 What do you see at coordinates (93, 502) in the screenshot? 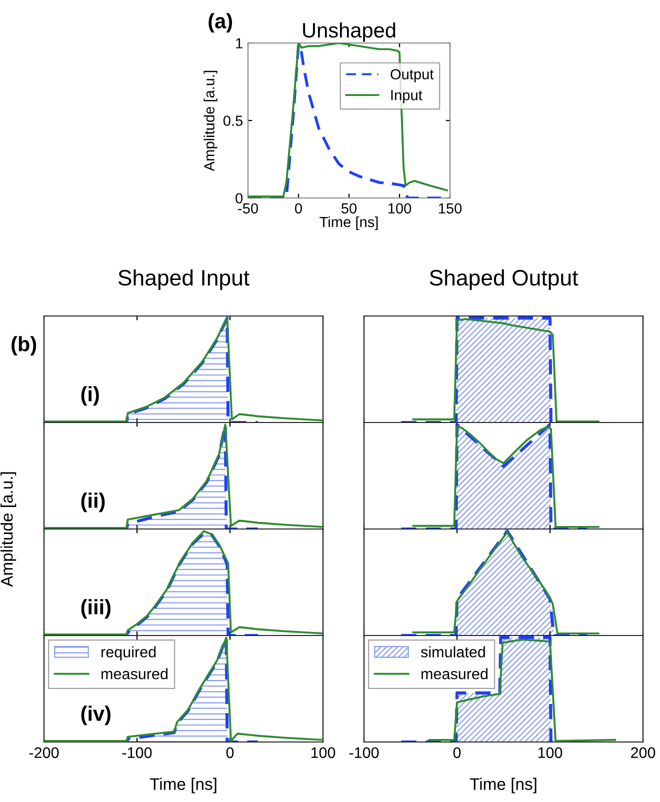
I see `annotation: (ii)` at bounding box center [93, 502].